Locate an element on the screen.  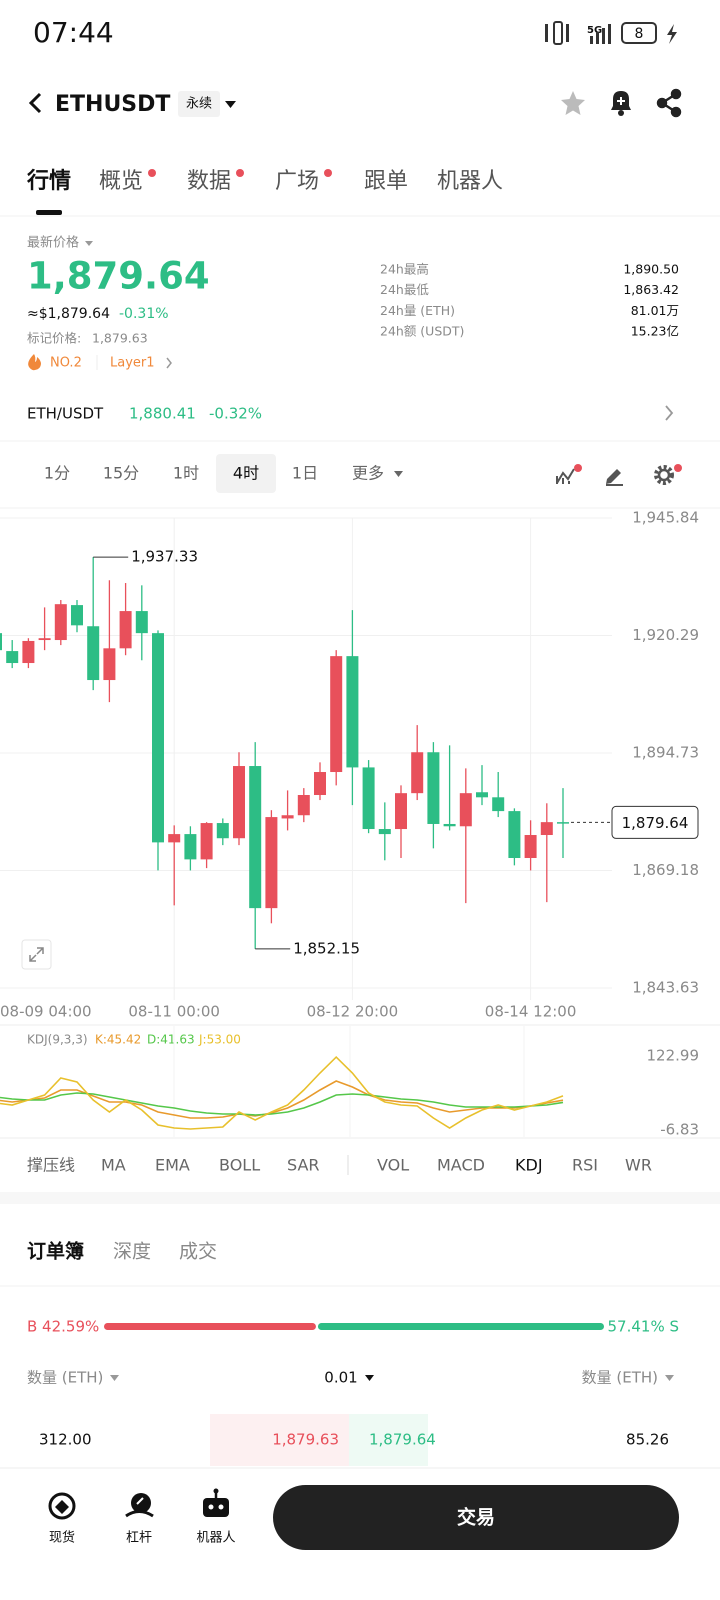
orderbook-tab: 深度 is located at coordinates (132, 1252).